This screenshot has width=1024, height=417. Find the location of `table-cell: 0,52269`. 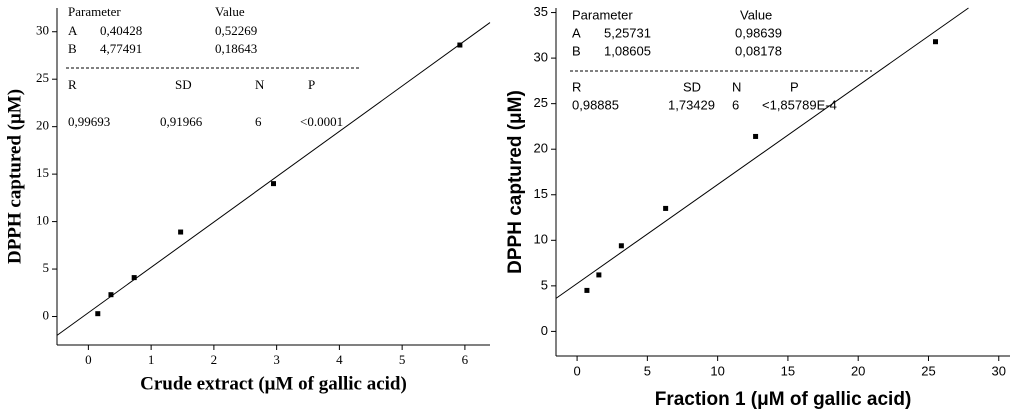

table-cell: 0,52269 is located at coordinates (236, 30).